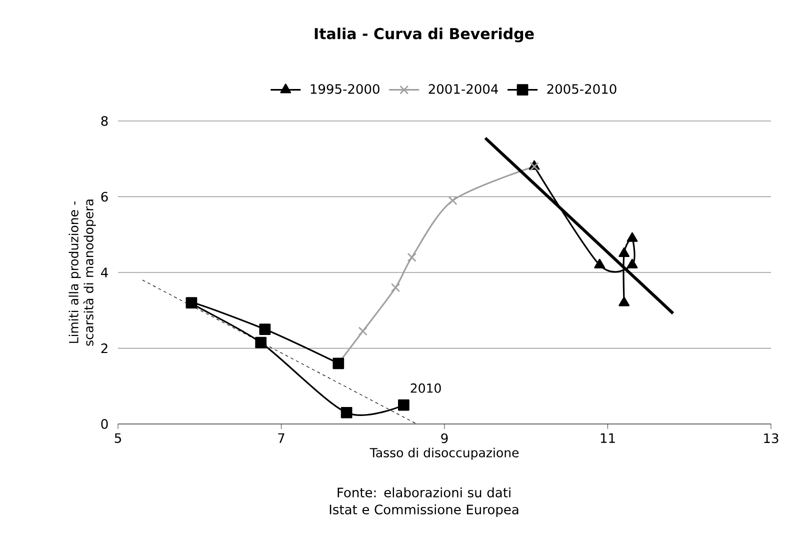  I want to click on x-tick-label: 5, so click(118, 438).